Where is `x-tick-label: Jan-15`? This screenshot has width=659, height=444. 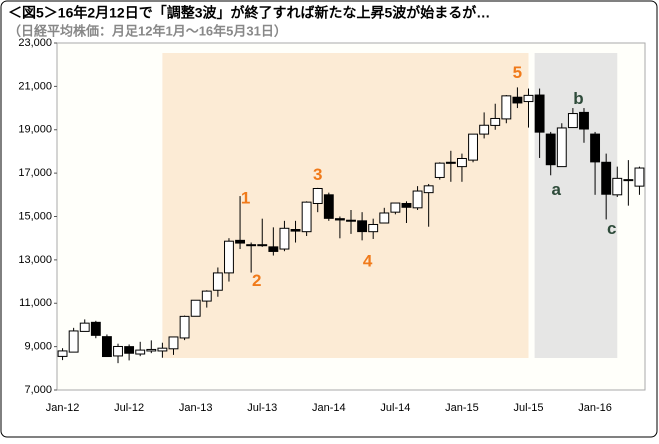 x-tick-label: Jan-15 is located at coordinates (462, 408).